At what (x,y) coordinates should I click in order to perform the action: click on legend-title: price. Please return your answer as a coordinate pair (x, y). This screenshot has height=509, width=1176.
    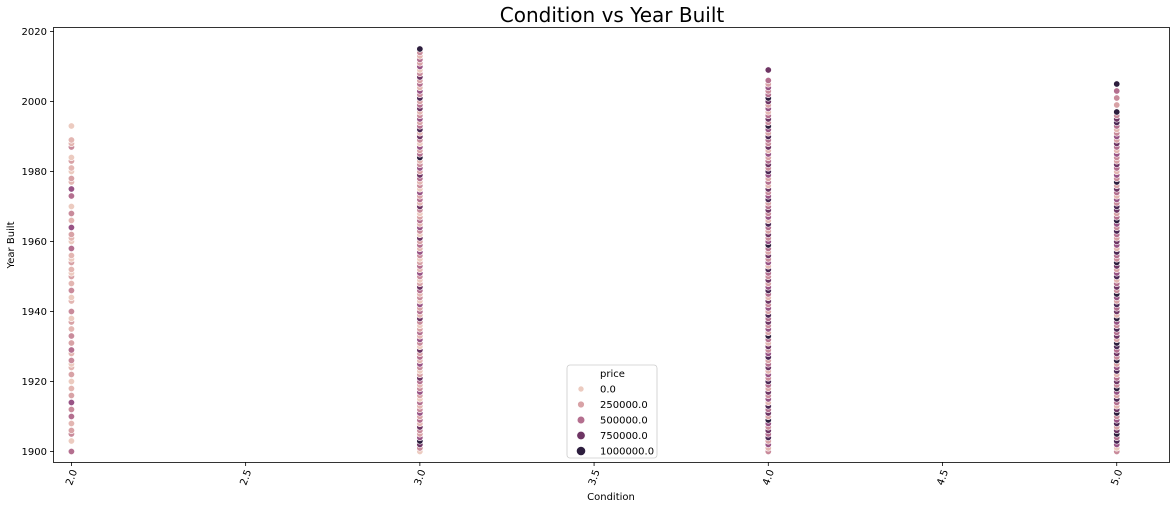
    Looking at the image, I should click on (612, 374).